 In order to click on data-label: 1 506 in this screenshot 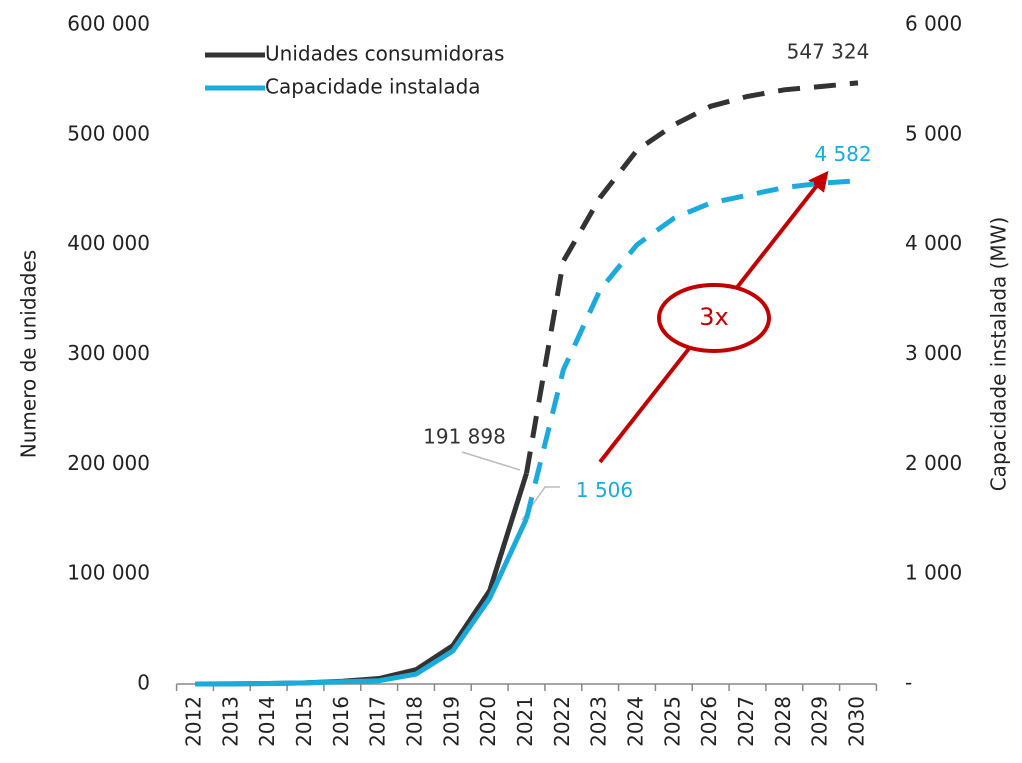, I will do `click(604, 490)`.